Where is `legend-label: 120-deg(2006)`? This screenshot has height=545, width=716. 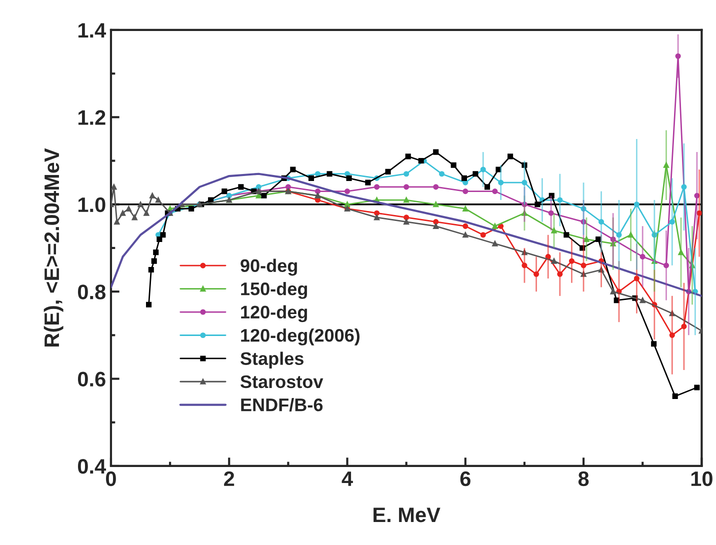 legend-label: 120-deg(2006) is located at coordinates (300, 337).